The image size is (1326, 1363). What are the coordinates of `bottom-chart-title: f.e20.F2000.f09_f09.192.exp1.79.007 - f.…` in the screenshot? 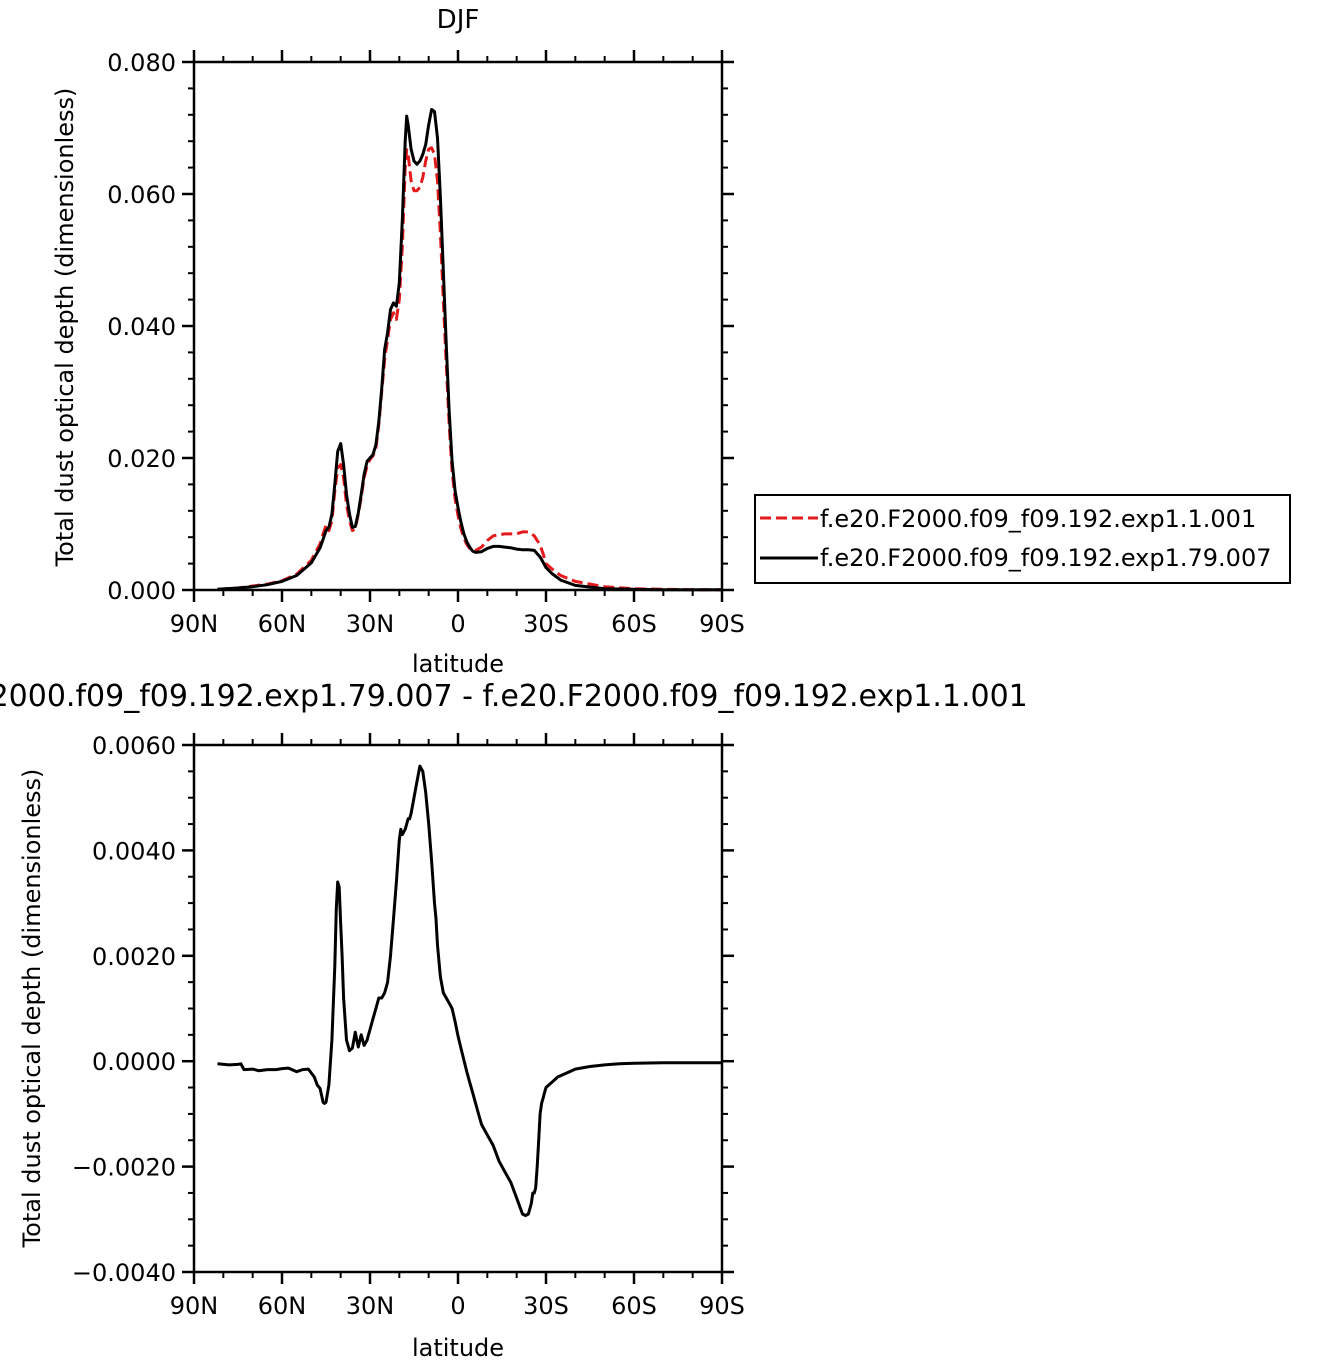 It's located at (514, 696).